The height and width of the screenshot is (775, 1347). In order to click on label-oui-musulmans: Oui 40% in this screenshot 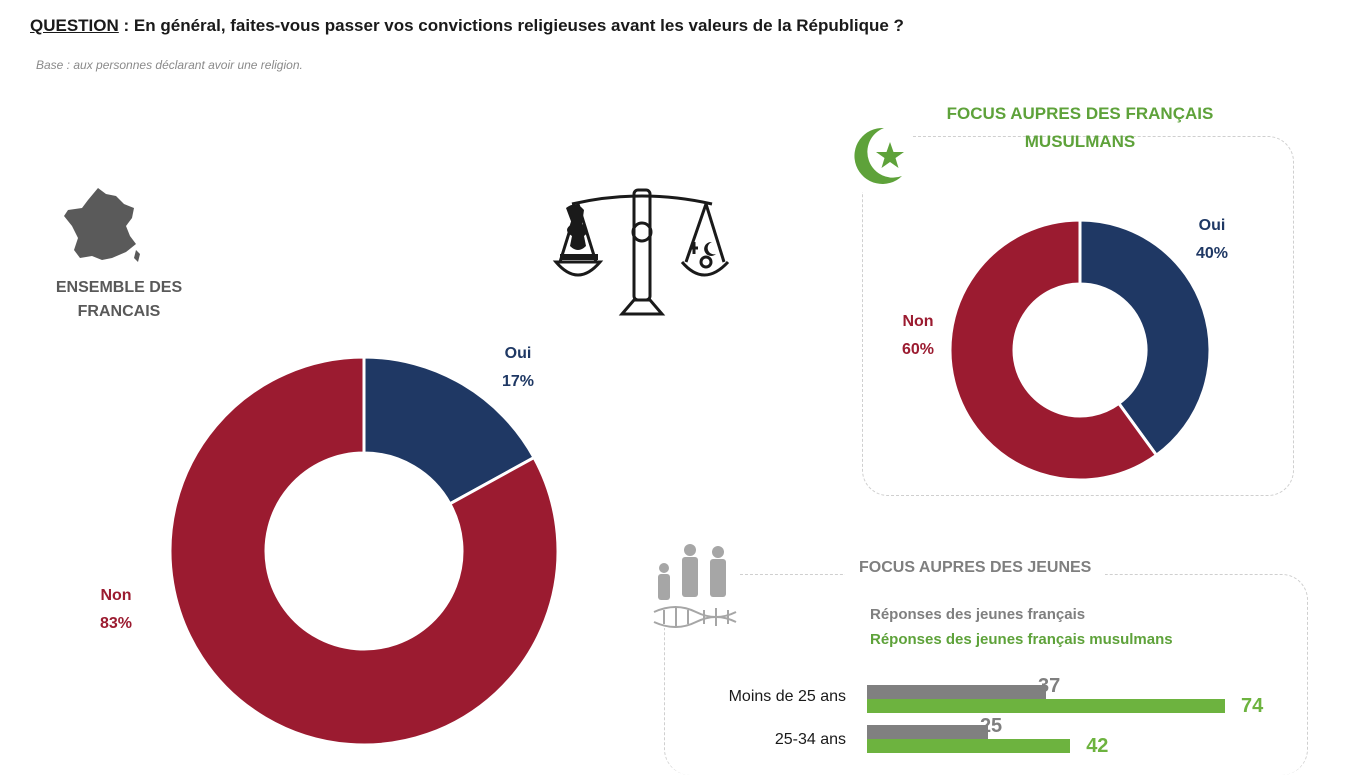, I will do `click(1212, 240)`.